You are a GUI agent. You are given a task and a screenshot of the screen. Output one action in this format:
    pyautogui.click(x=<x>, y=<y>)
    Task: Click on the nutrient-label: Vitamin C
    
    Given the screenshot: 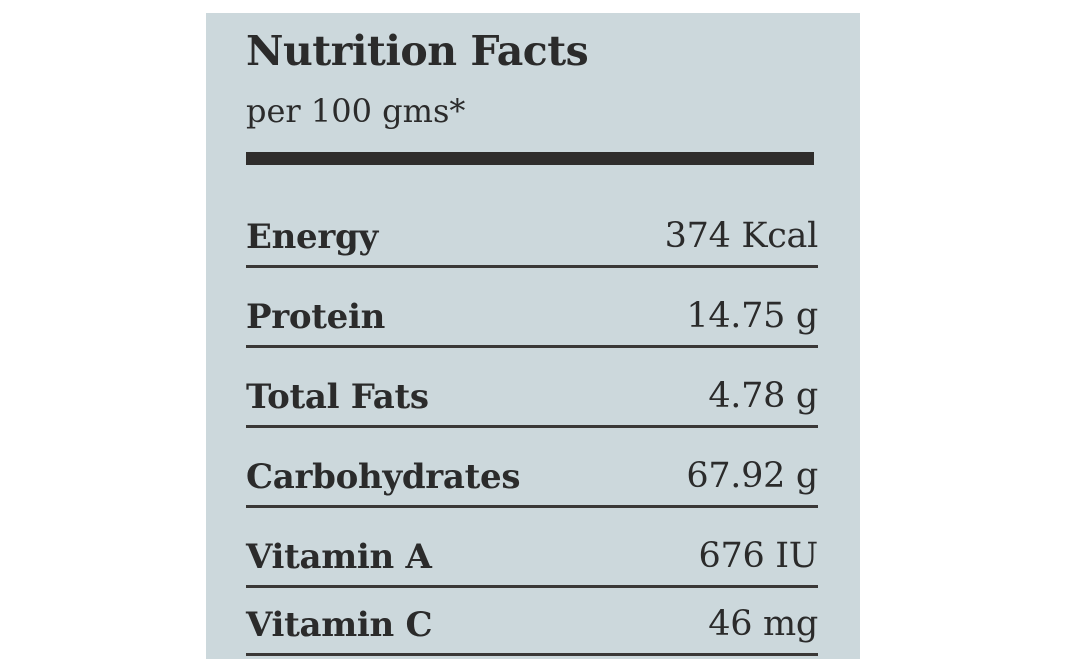 What is the action you would take?
    pyautogui.click(x=339, y=625)
    